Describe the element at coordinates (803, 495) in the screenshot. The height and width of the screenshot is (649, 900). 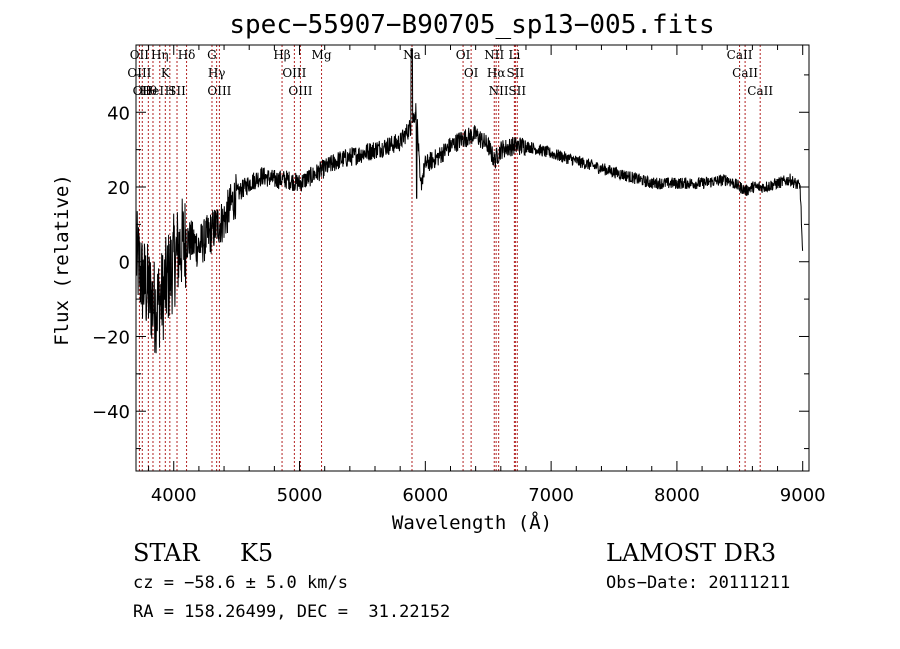
I see `x-tick-label: 9000` at that location.